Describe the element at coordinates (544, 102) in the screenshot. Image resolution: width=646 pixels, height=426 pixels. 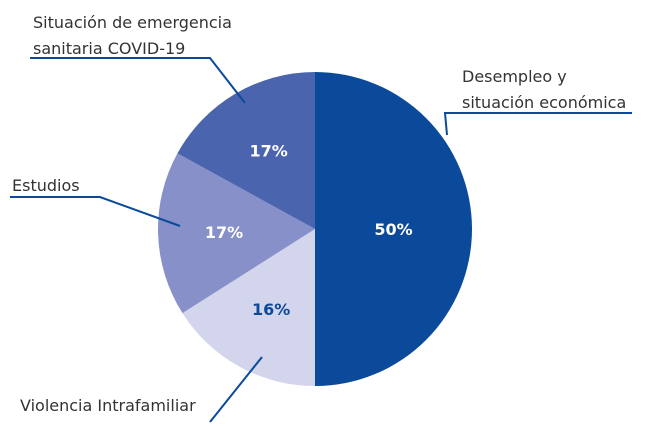
I see `category-label: situación económica` at that location.